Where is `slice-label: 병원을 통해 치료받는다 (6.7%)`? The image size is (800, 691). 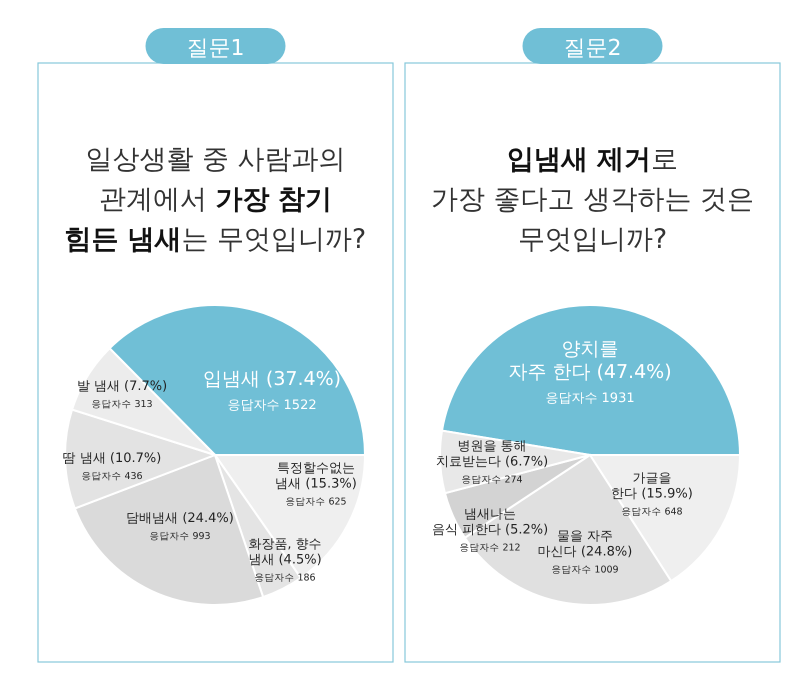 slice-label: 병원을 통해 치료받는다 (6.7%) is located at coordinates (492, 454).